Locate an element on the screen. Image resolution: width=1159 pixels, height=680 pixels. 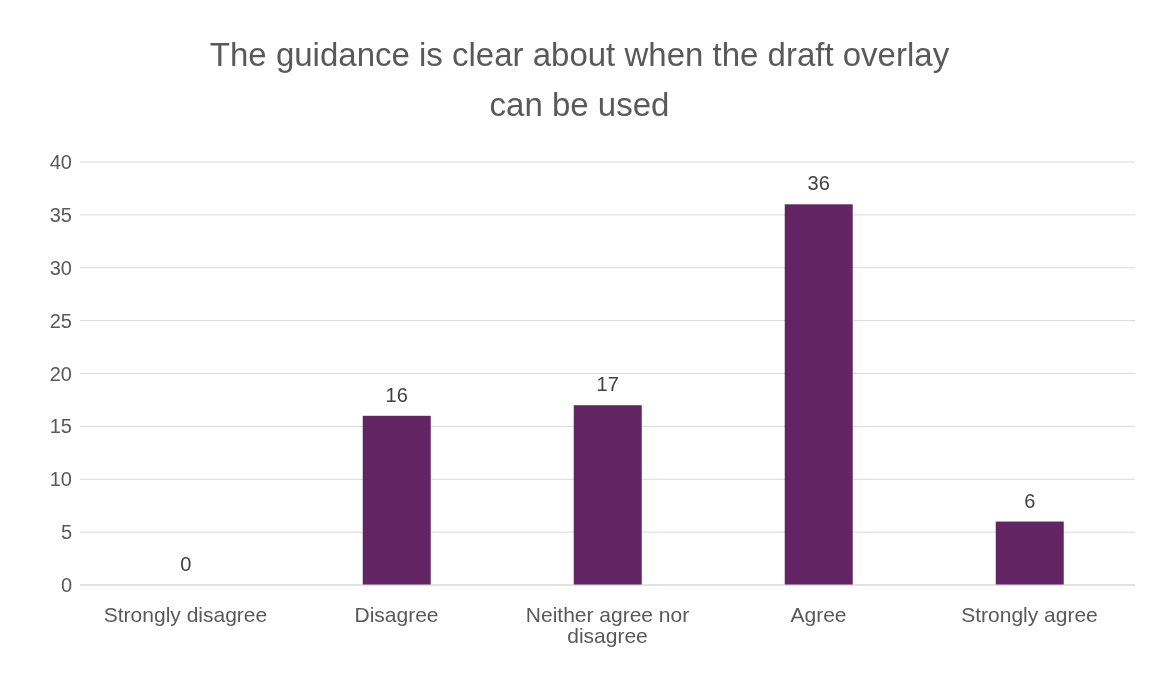
y-tick-label: 15 is located at coordinates (60, 426).